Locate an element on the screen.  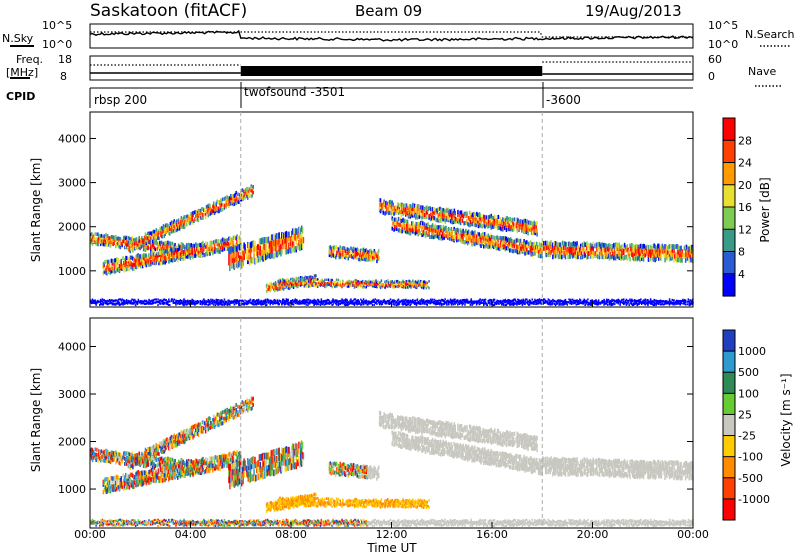
power-cell-2040 is located at coordinates (442, 221).